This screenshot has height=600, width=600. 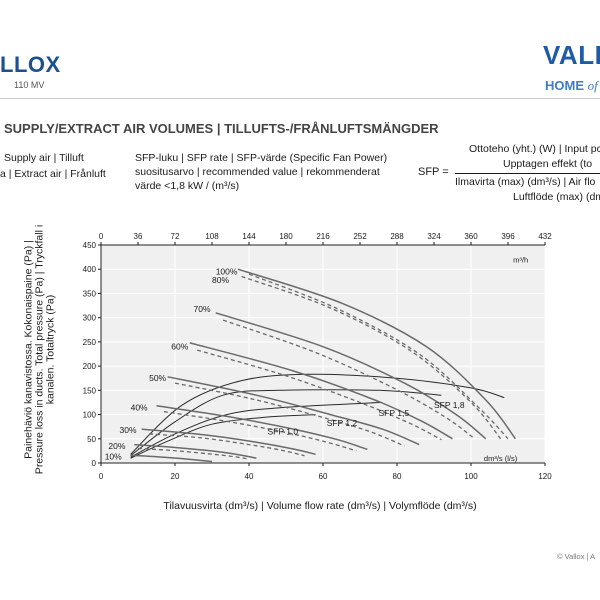 What do you see at coordinates (323, 236) in the screenshot?
I see `x-top-tick-label: 216` at bounding box center [323, 236].